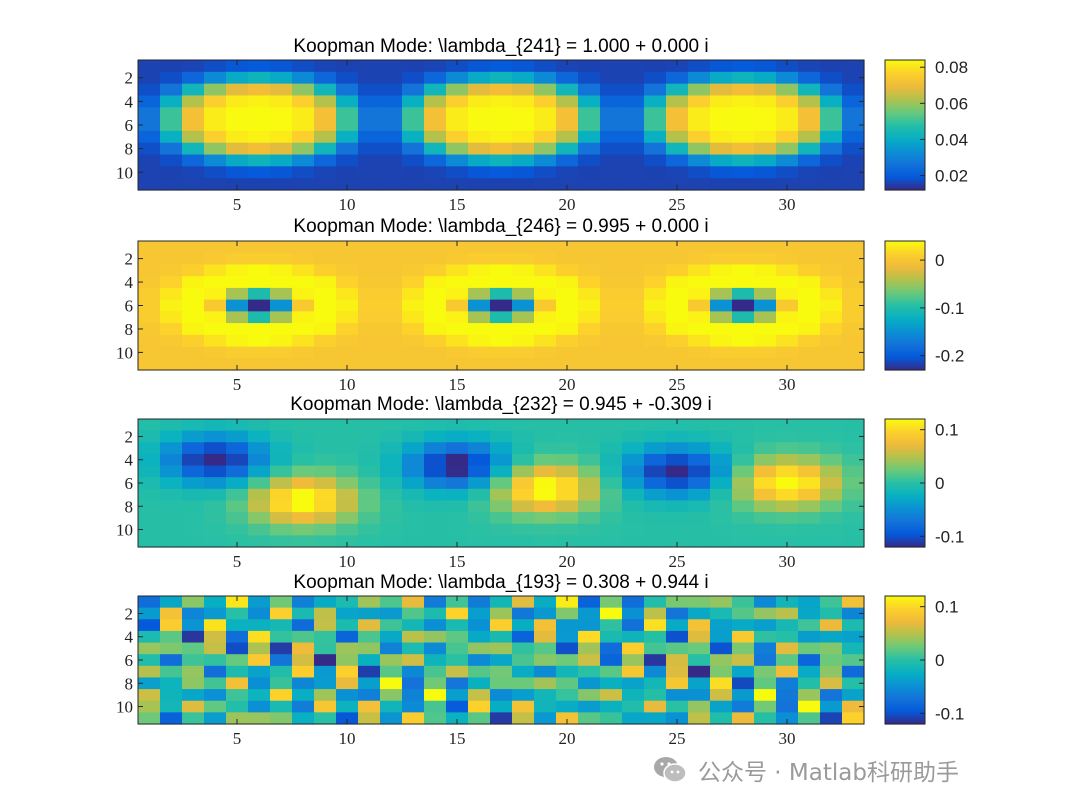  I want to click on x-tick-label: 10, so click(347, 561).